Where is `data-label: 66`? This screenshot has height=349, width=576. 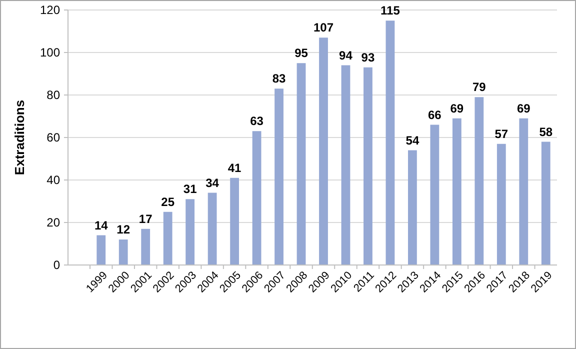 data-label: 66 is located at coordinates (435, 115).